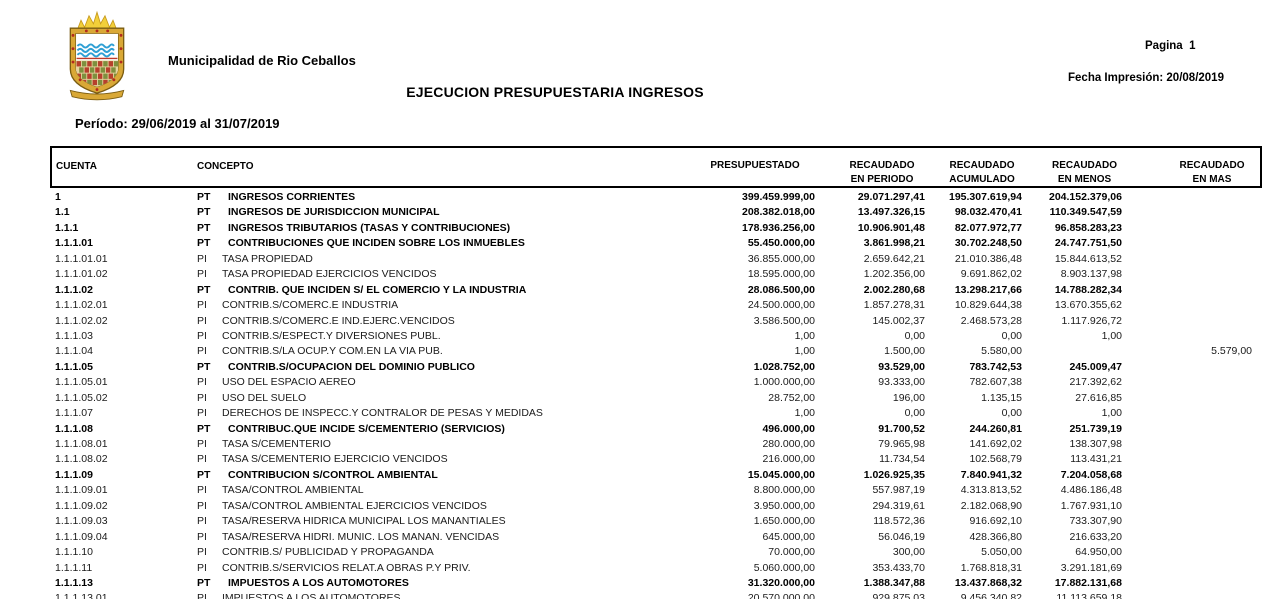 This screenshot has width=1280, height=599. What do you see at coordinates (991, 320) in the screenshot?
I see `cell-recaudado-acumulado: 2.468.573,28` at bounding box center [991, 320].